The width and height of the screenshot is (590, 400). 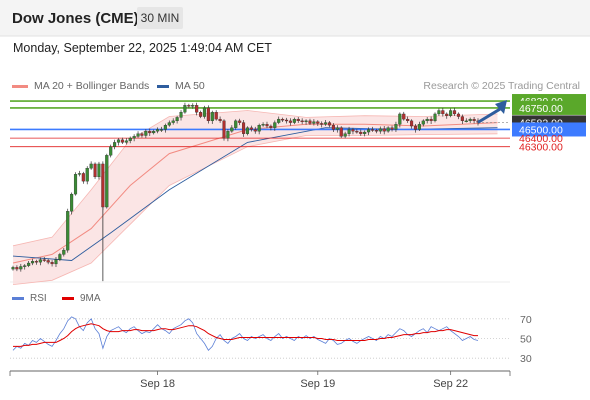 I want to click on rsi-line, so click(x=245, y=333).